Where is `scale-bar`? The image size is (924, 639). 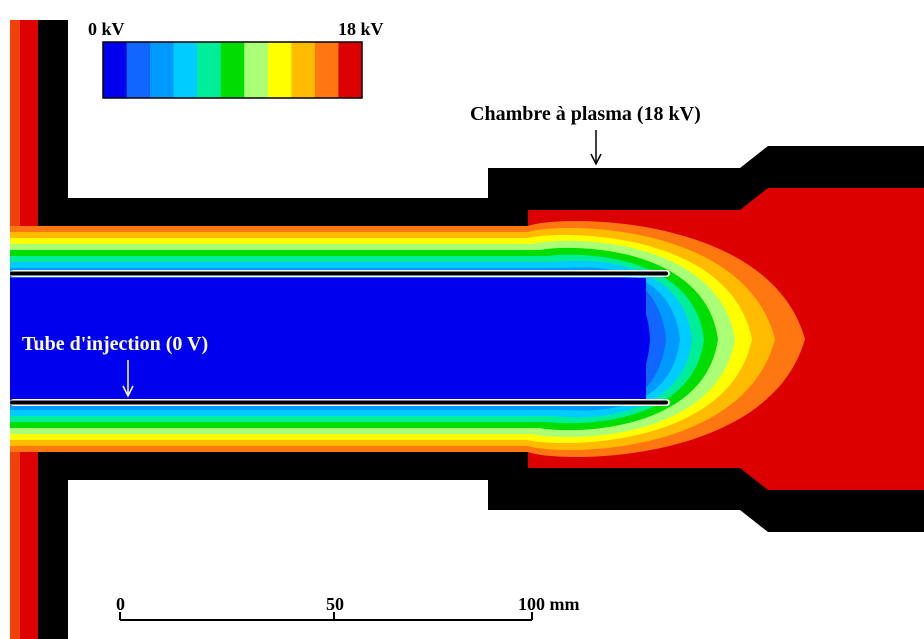
scale-bar is located at coordinates (326, 616).